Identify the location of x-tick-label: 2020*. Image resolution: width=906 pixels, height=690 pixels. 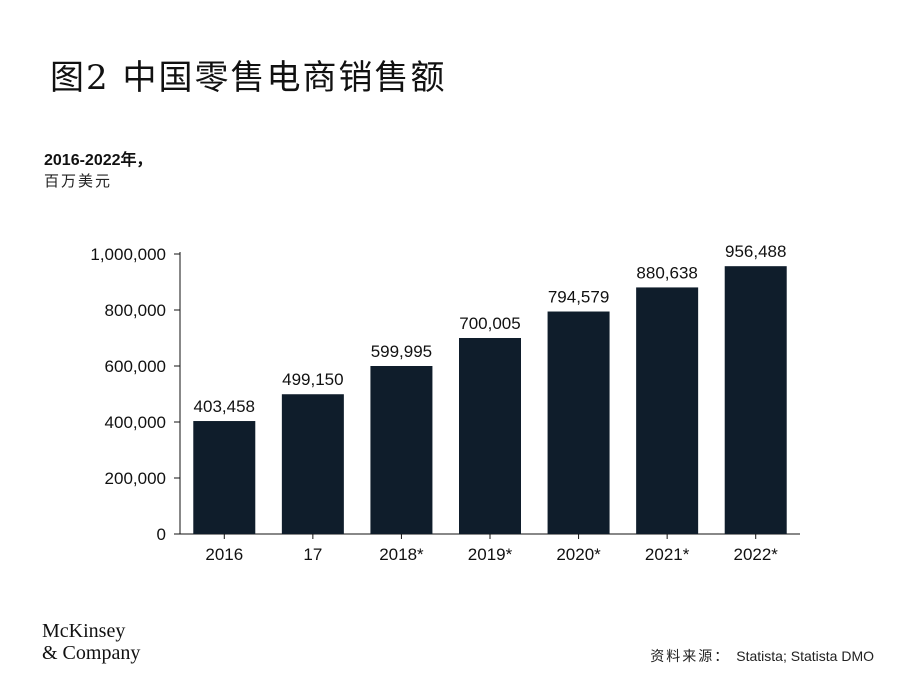
(578, 554).